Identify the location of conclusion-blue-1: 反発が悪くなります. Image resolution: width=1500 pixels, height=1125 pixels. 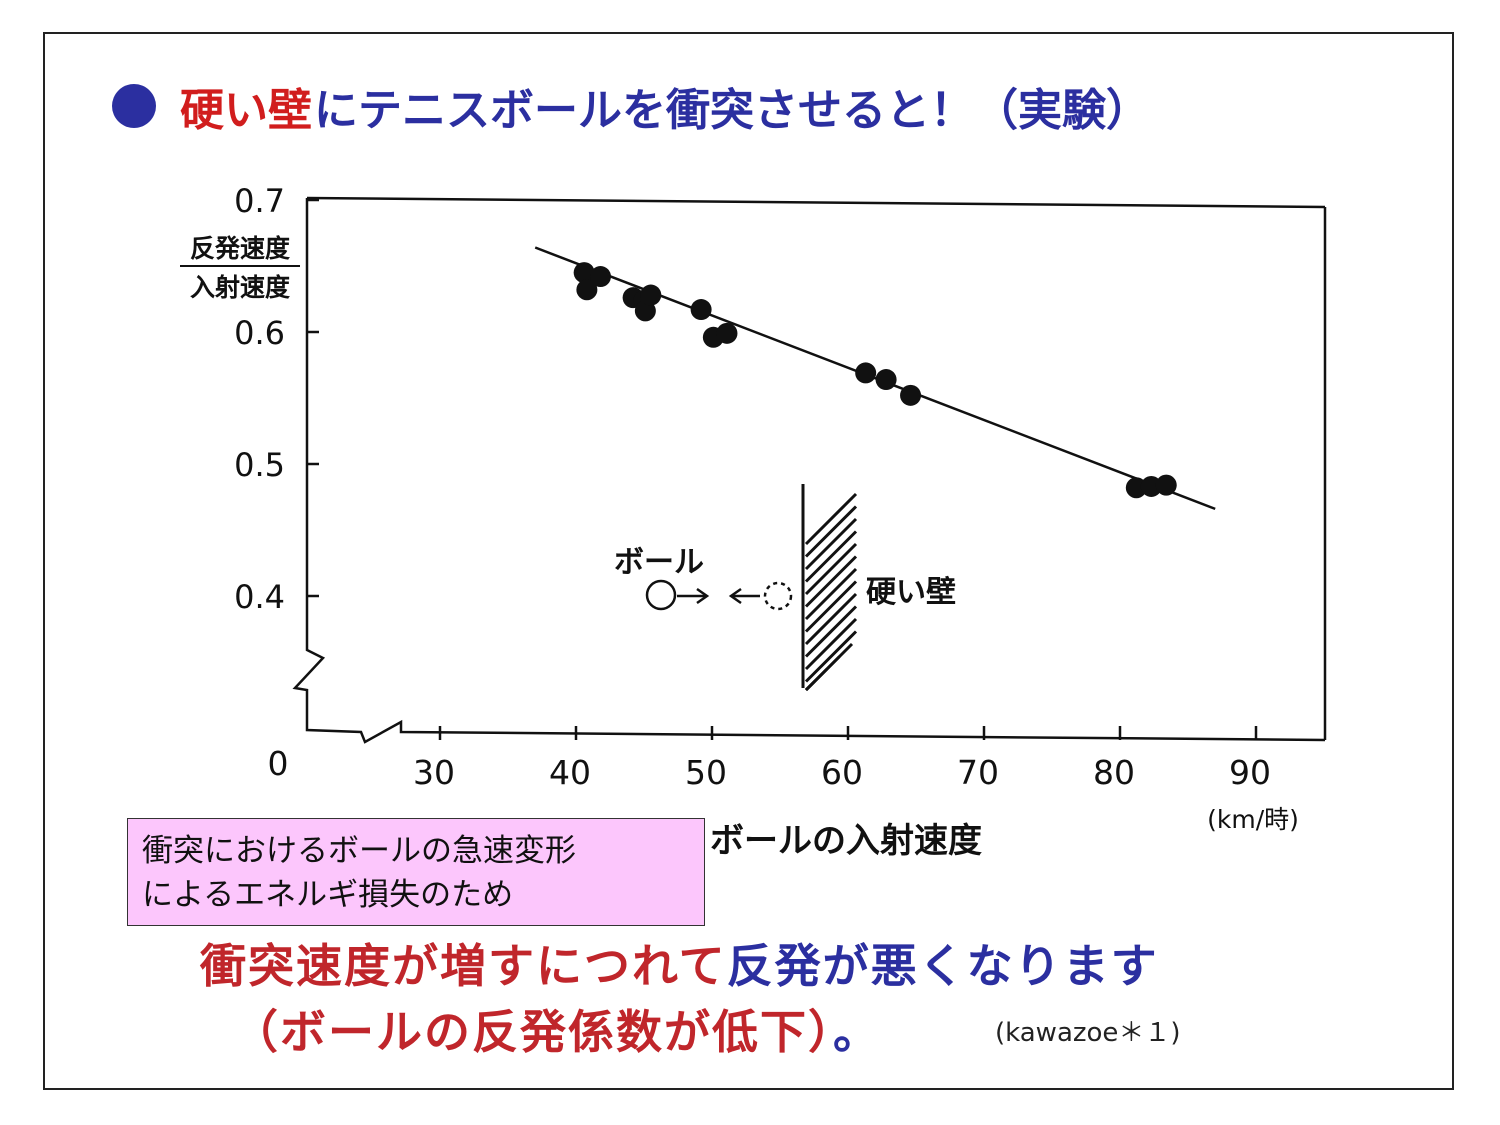
(942, 966).